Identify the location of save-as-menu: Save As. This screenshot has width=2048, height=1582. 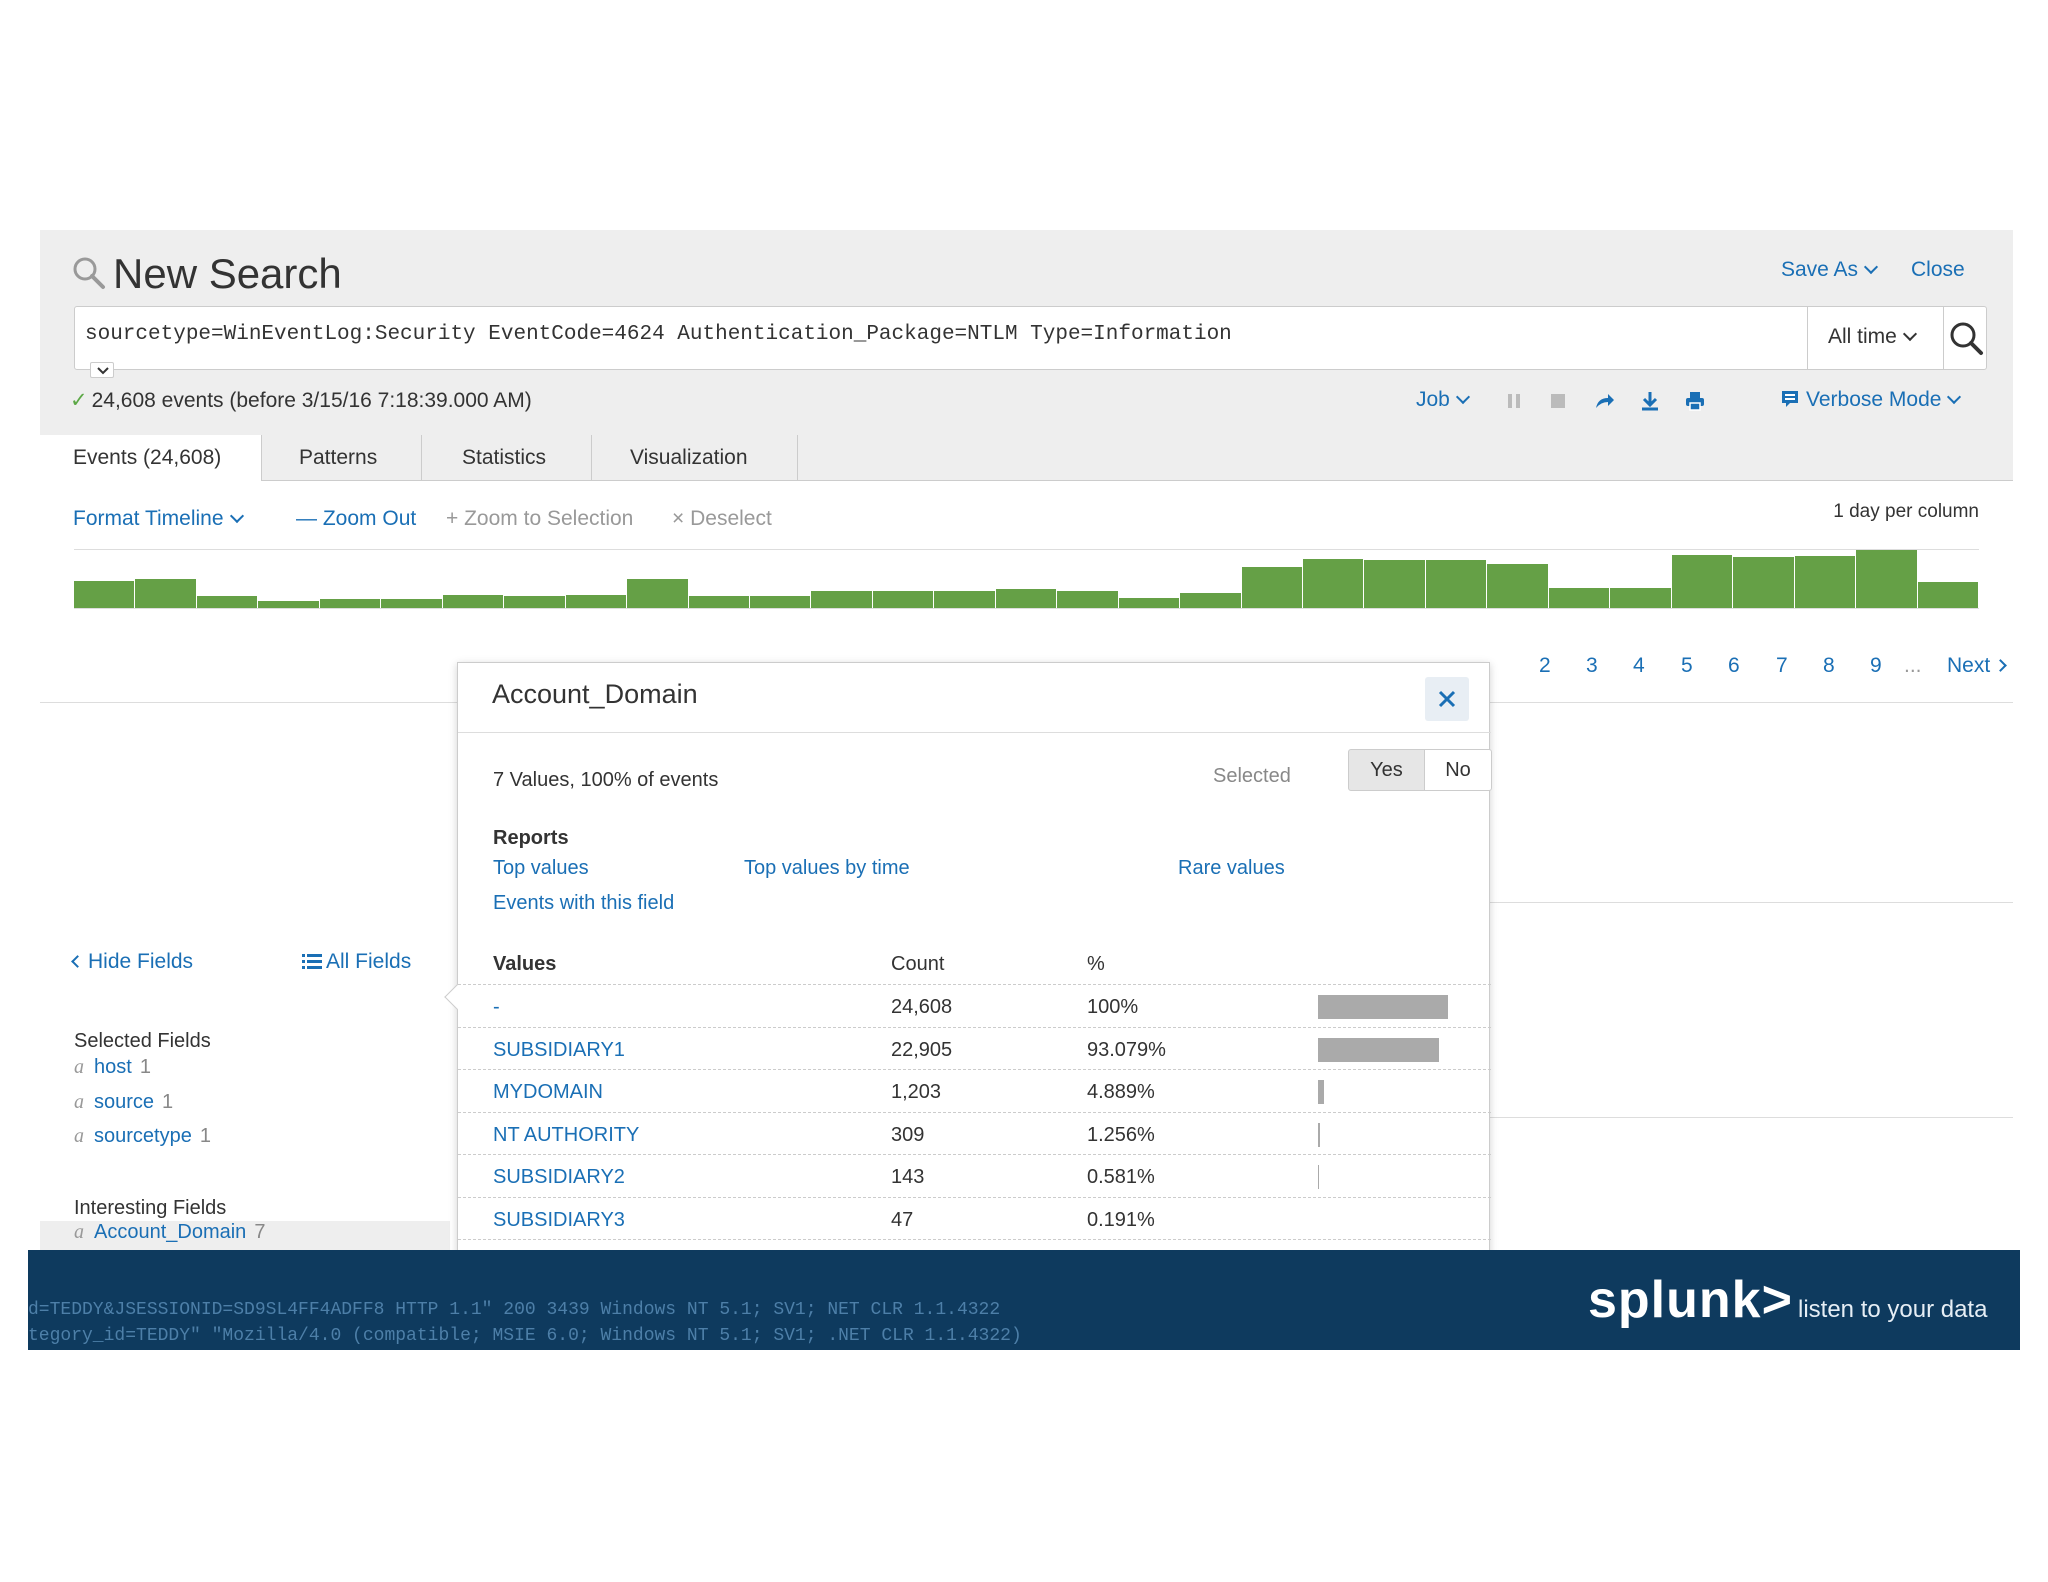
(1830, 270).